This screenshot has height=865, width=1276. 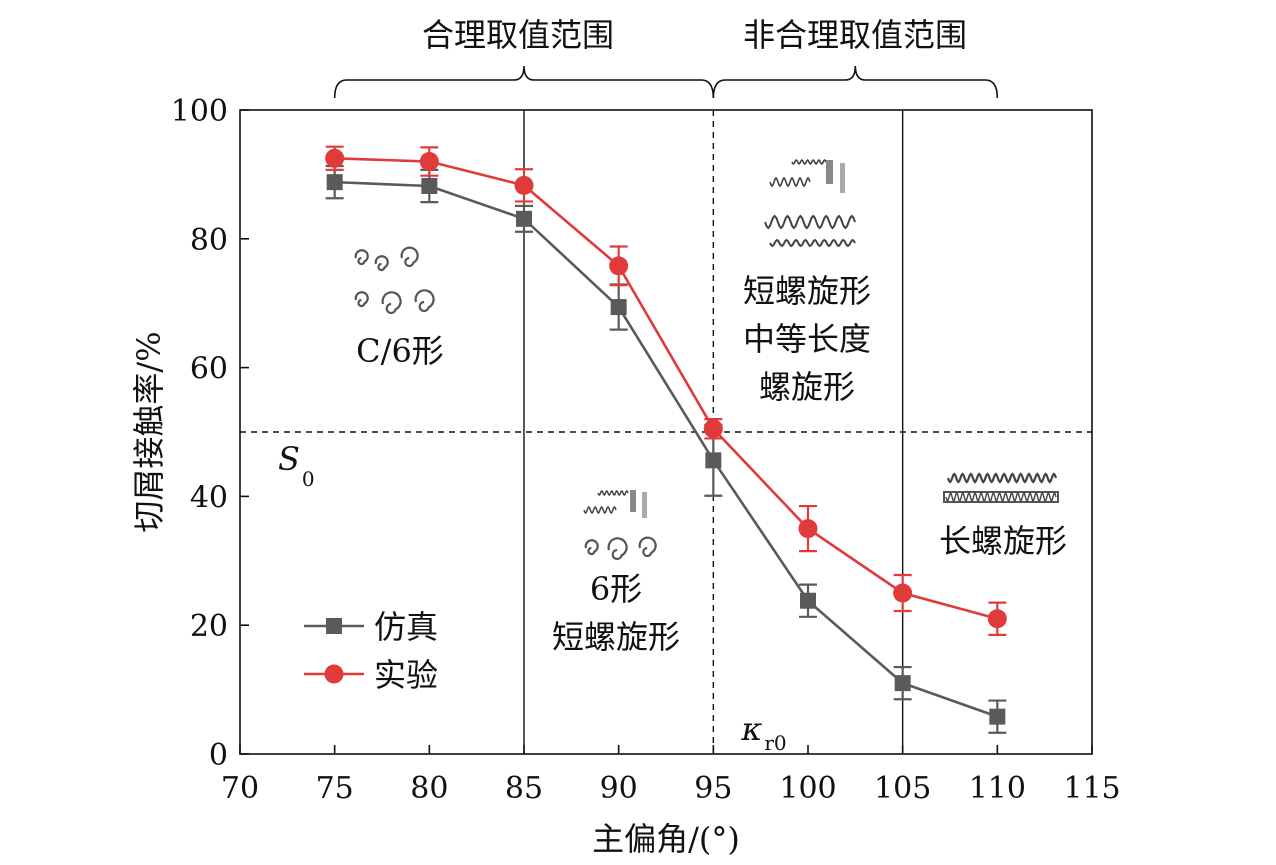 I want to click on y-axis-title: 切屑接触率/%, so click(x=149, y=431).